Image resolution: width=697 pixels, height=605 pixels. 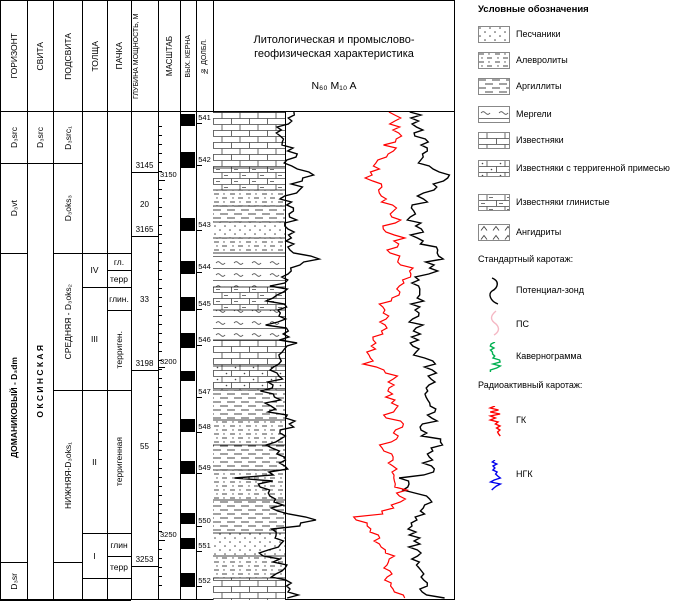 I want to click on gk-curve, so click(x=383, y=355).